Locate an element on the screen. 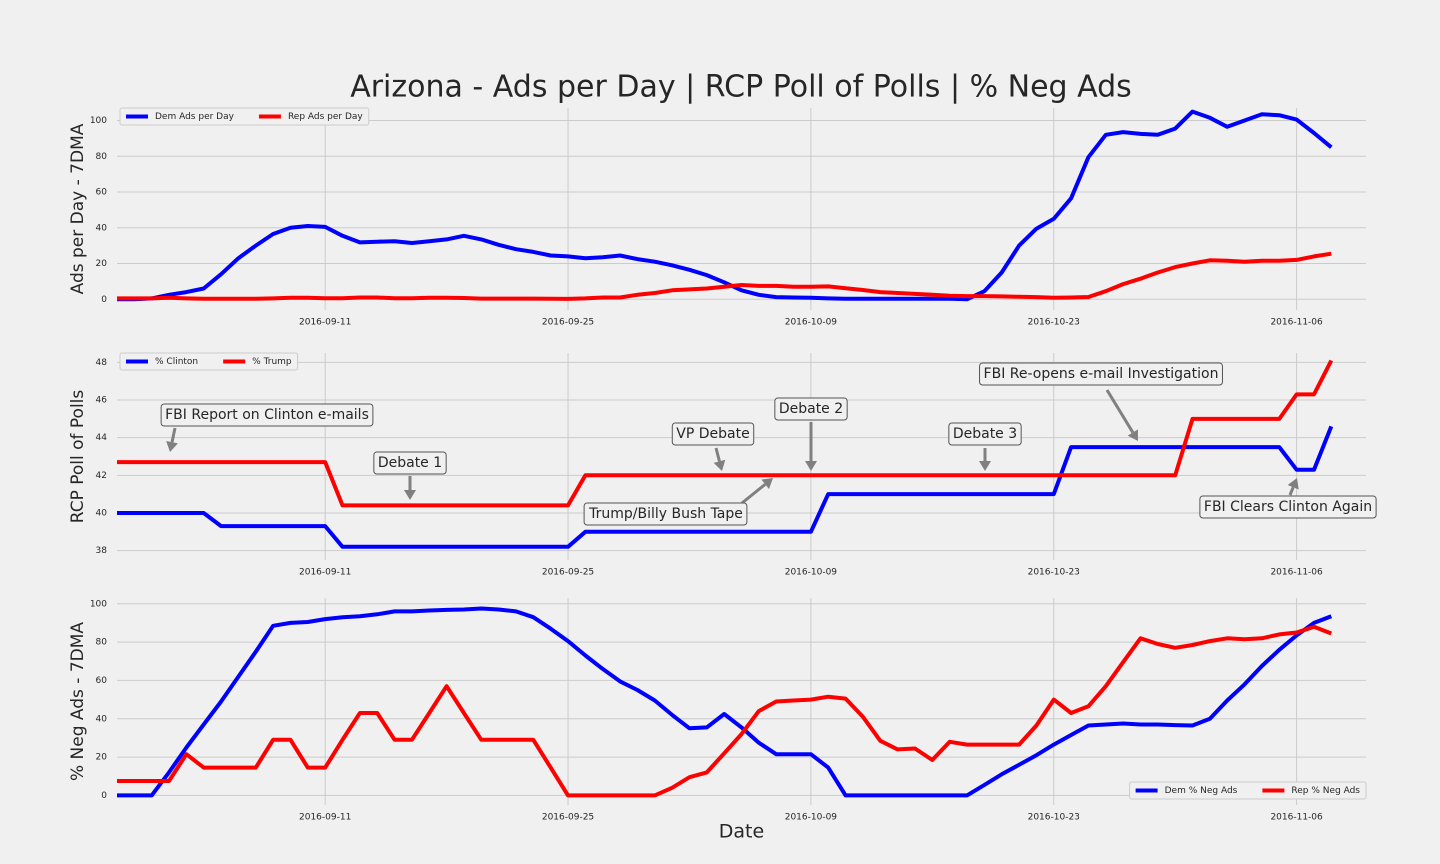 Image resolution: width=1440 pixels, height=864 pixels. annotation-text: FBI Clears Clinton Again is located at coordinates (1288, 507).